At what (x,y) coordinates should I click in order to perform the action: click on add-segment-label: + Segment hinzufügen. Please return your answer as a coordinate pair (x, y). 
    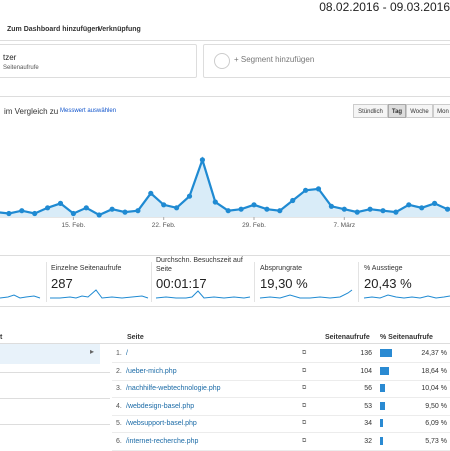
    Looking at the image, I should click on (274, 59).